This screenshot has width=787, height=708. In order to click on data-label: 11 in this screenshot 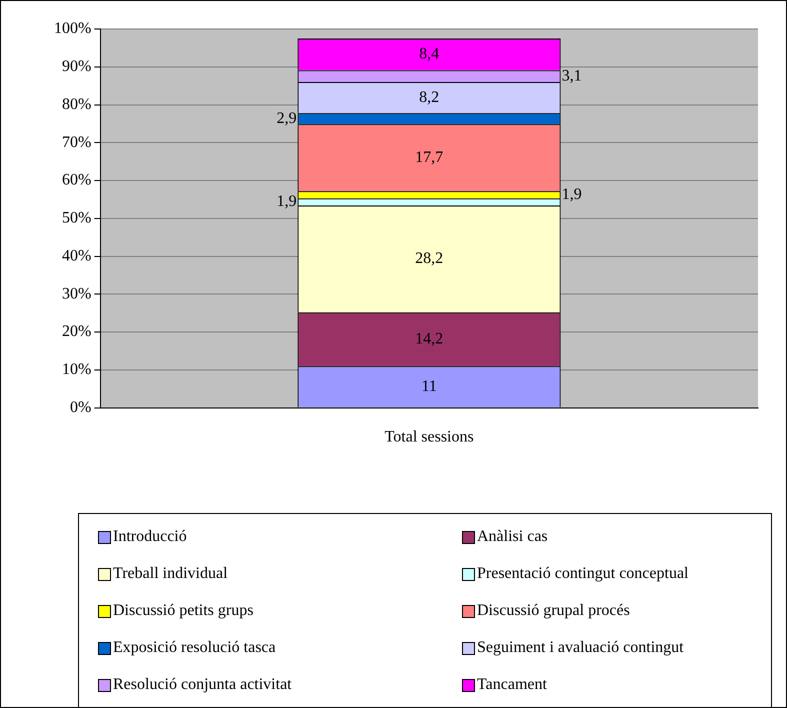, I will do `click(429, 386)`.